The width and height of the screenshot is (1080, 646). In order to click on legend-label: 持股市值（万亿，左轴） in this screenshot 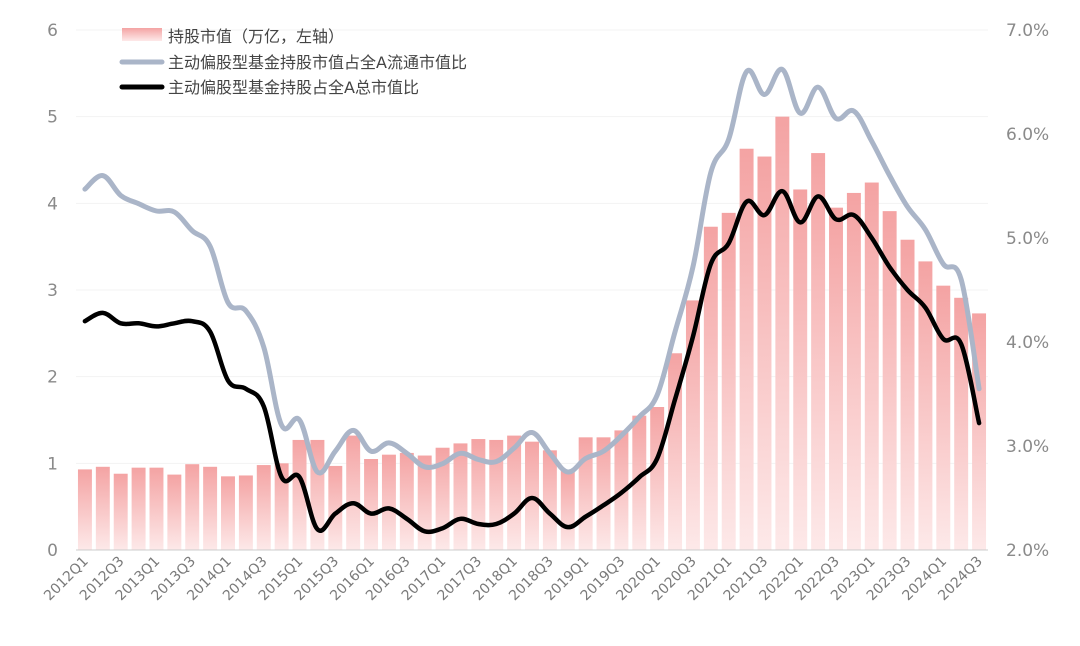, I will do `click(256, 36)`.